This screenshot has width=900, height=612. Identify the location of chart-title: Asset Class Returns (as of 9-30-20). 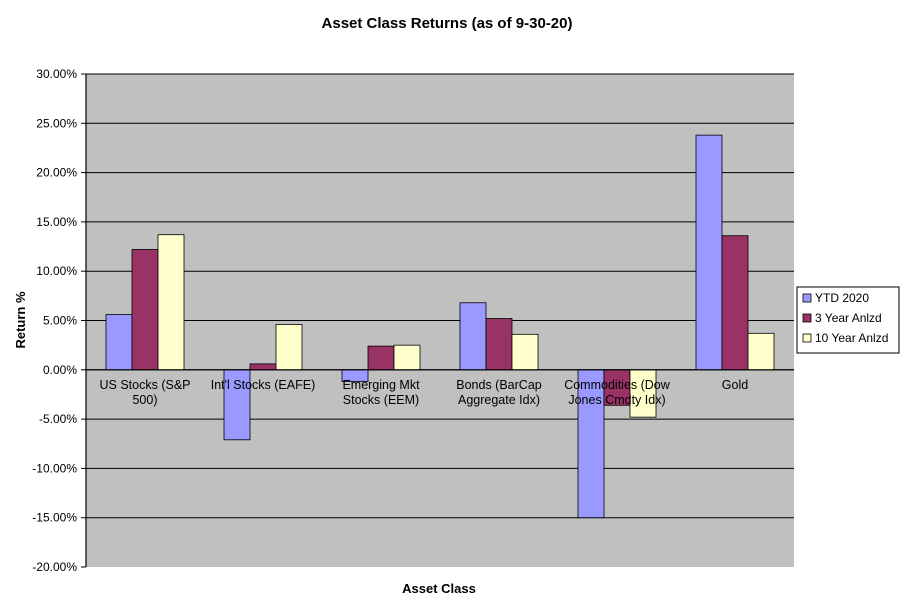
(447, 23).